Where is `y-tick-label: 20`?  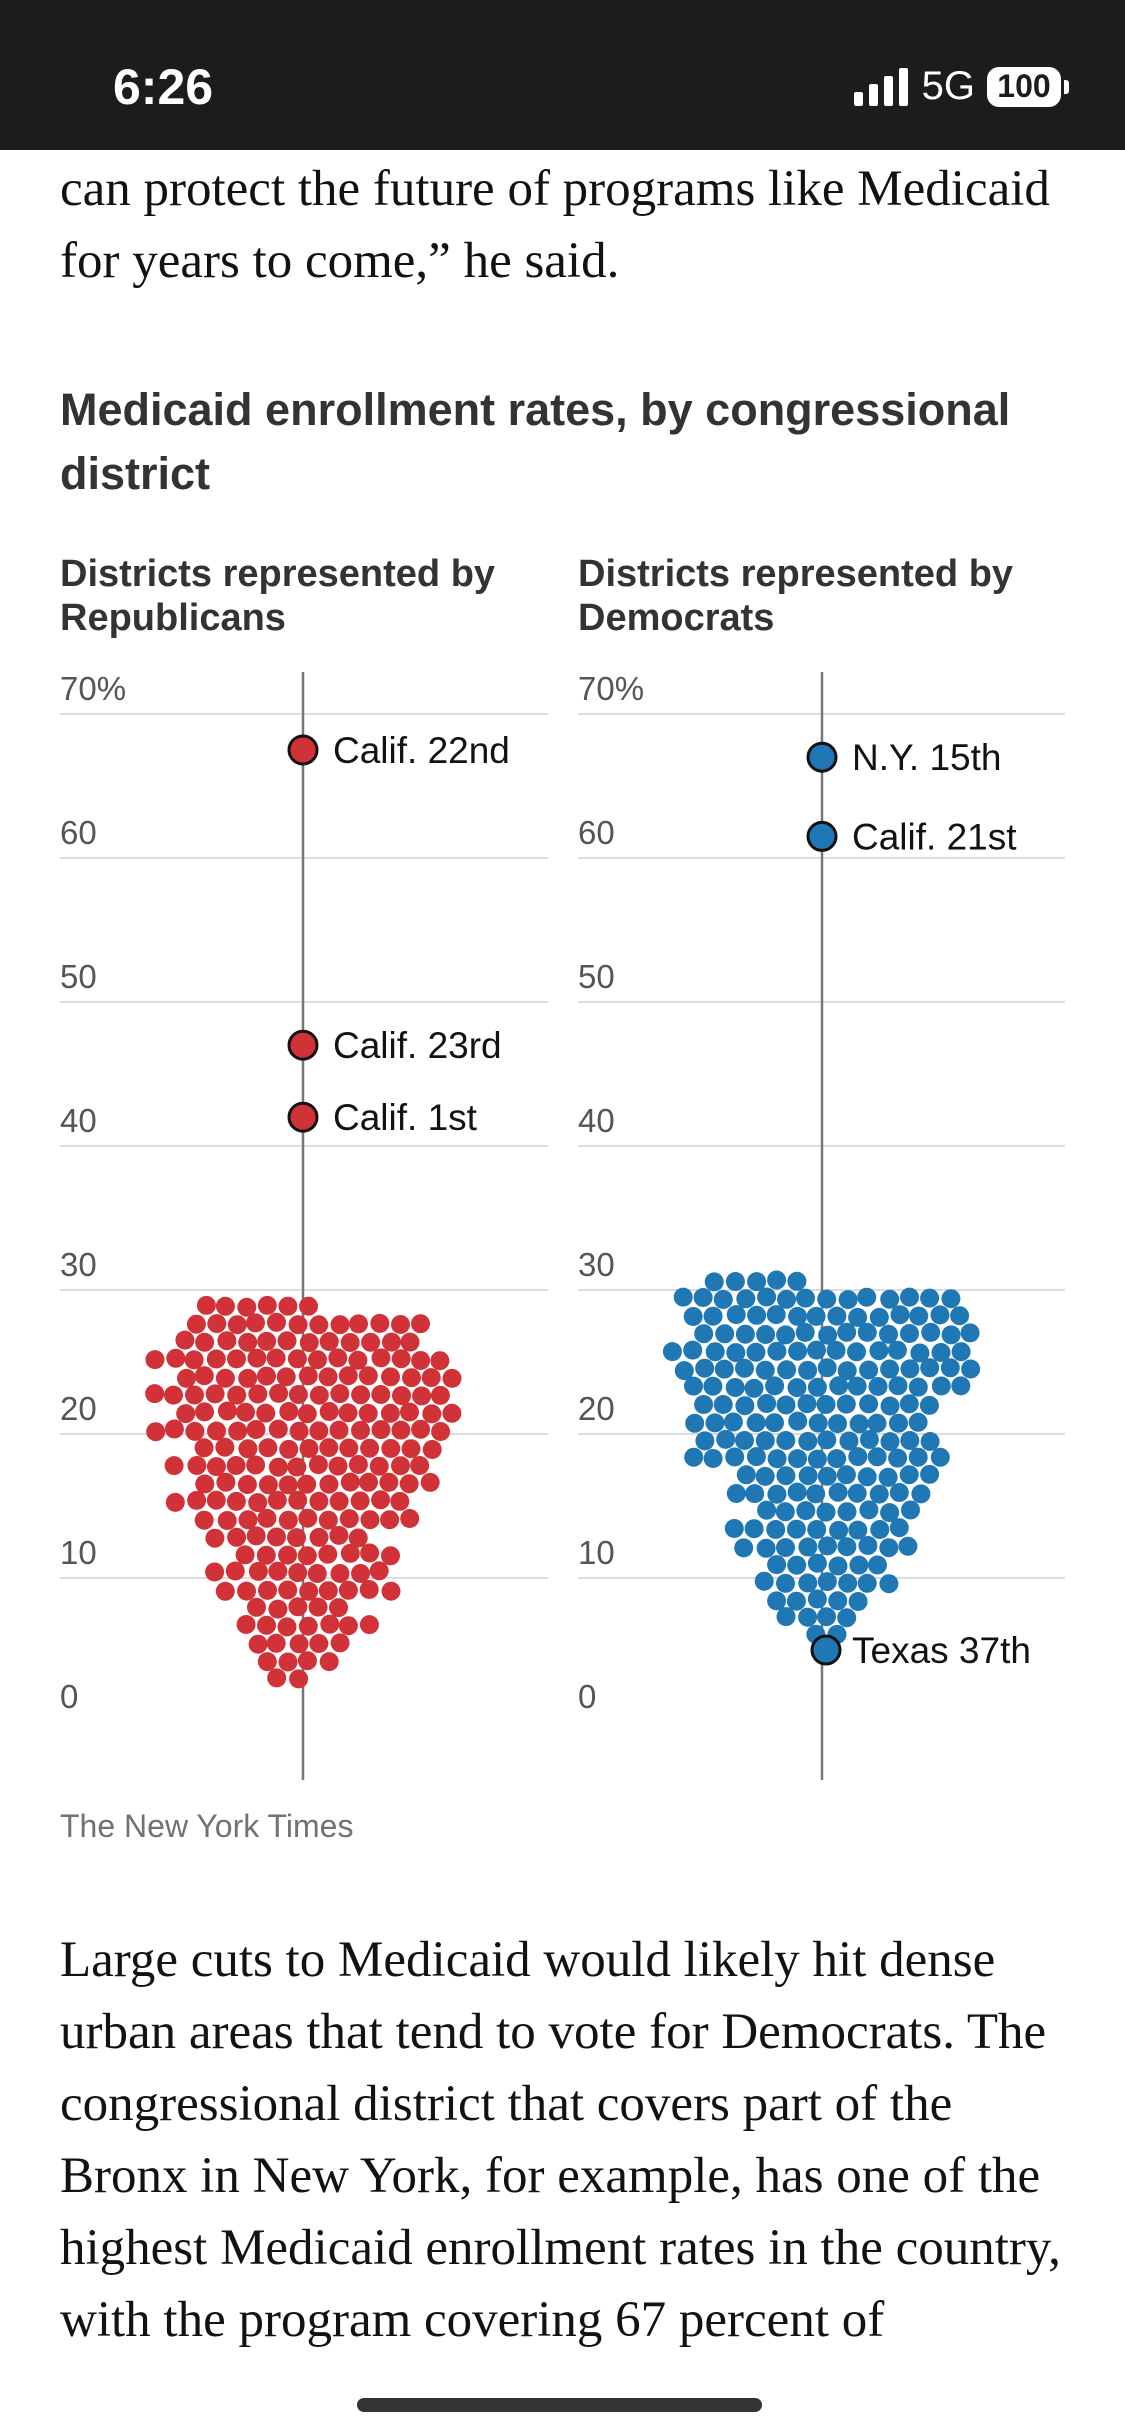
y-tick-label: 20 is located at coordinates (78, 1408).